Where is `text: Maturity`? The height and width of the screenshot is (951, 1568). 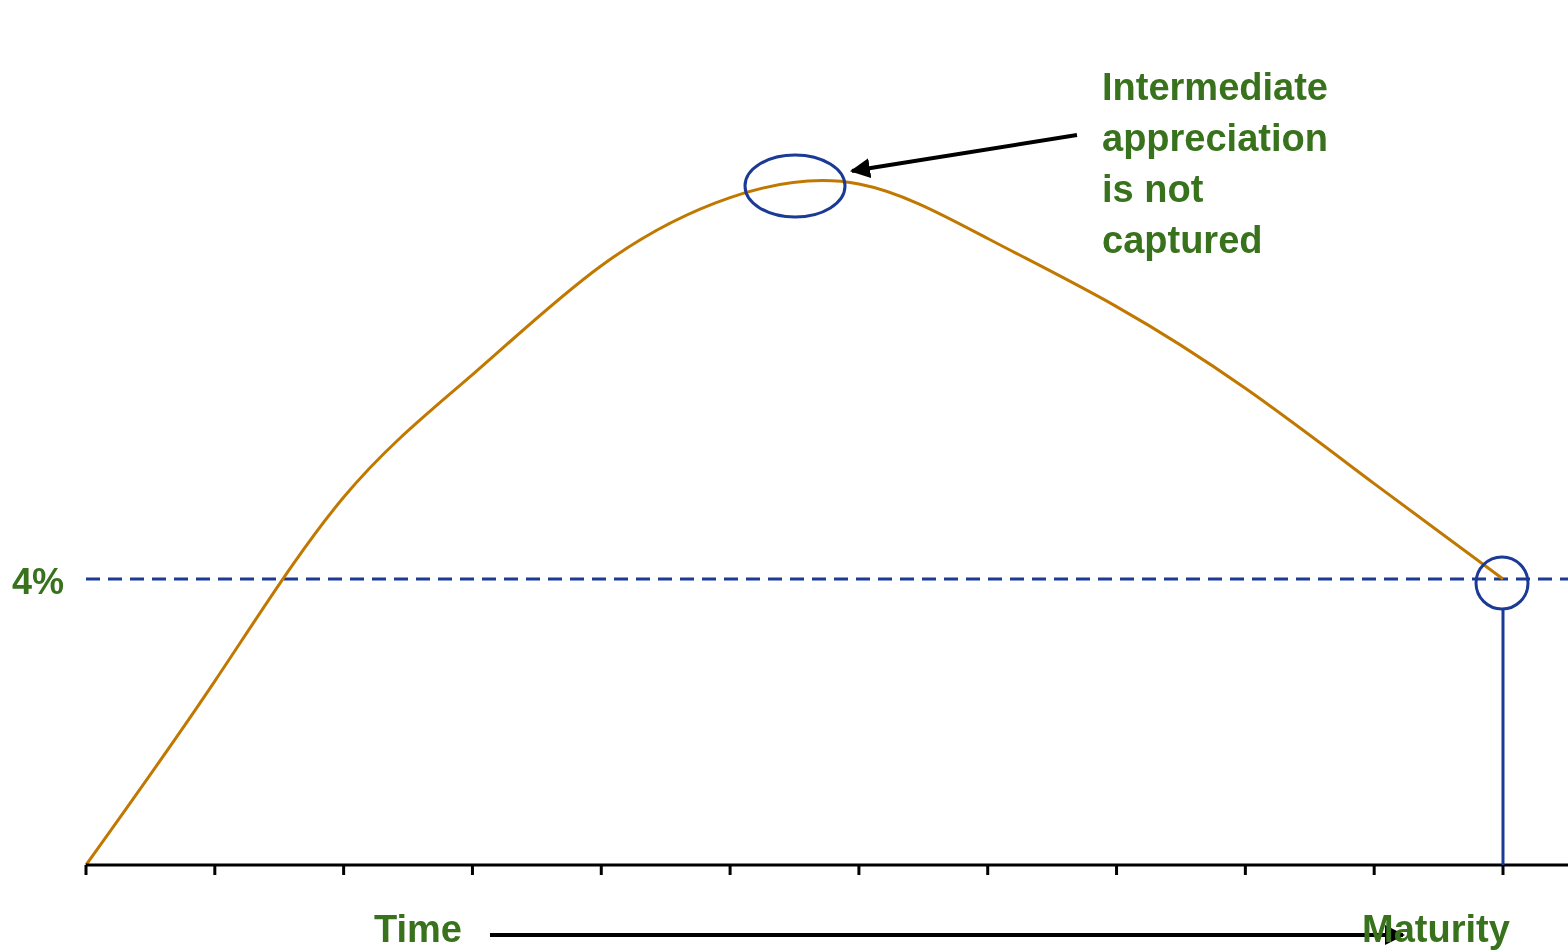
text: Maturity is located at coordinates (1436, 929).